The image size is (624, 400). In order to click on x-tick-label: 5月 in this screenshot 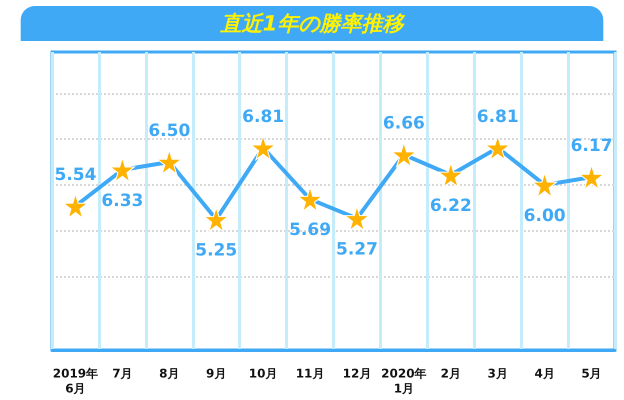, I will do `click(591, 373)`.